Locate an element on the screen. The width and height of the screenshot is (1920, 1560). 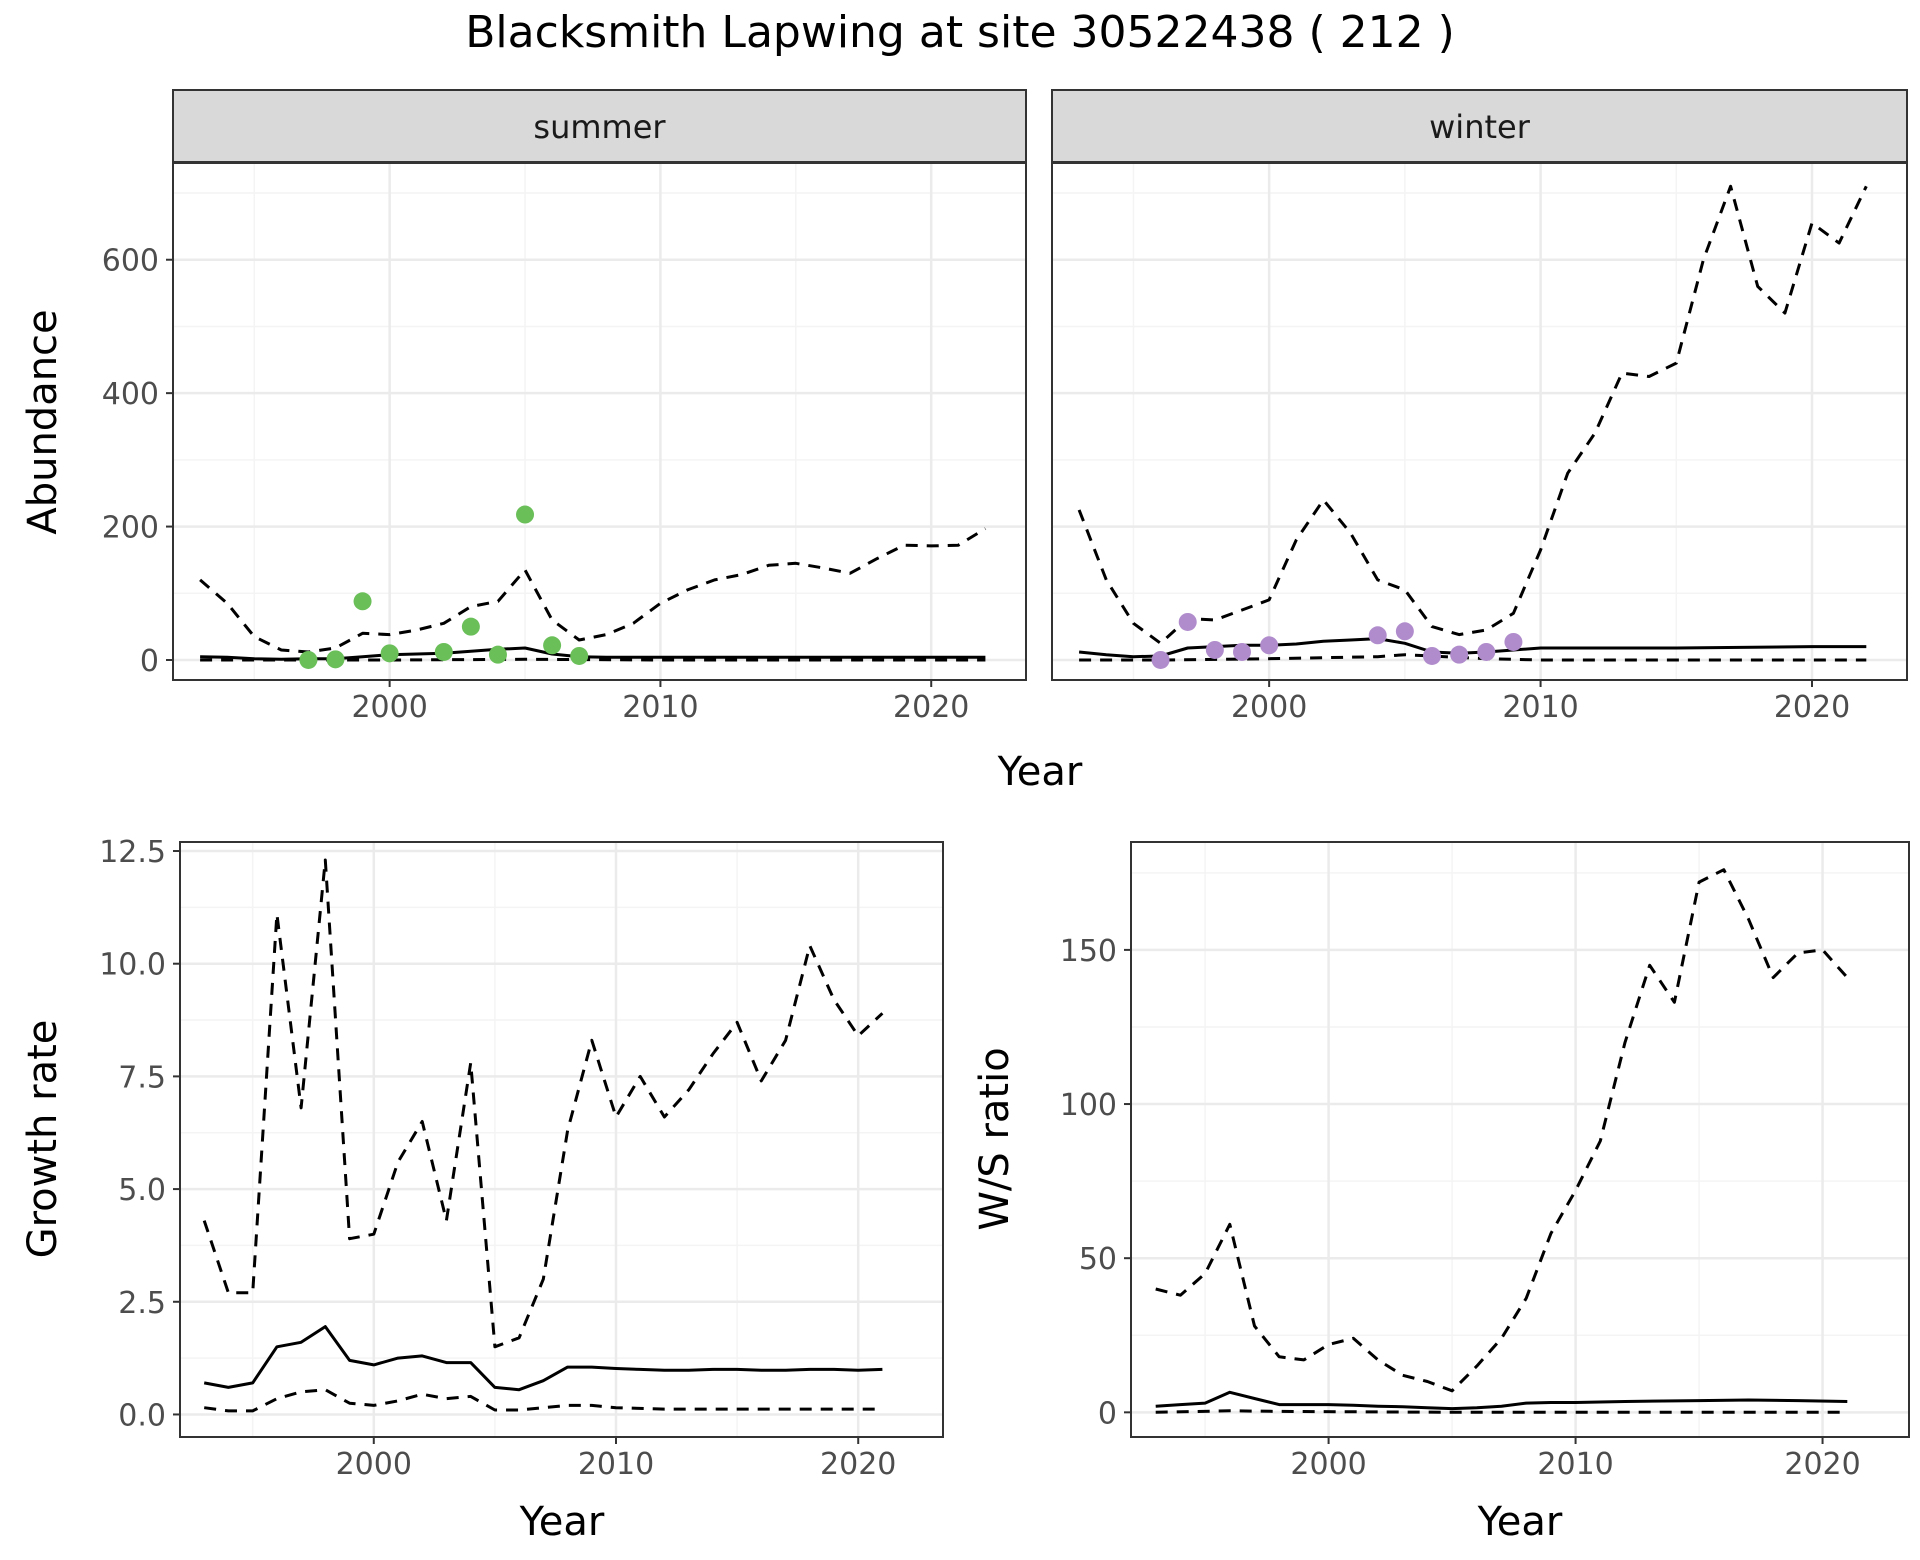
growth-rate-x-axis-title: Year is located at coordinates (562, 1522).